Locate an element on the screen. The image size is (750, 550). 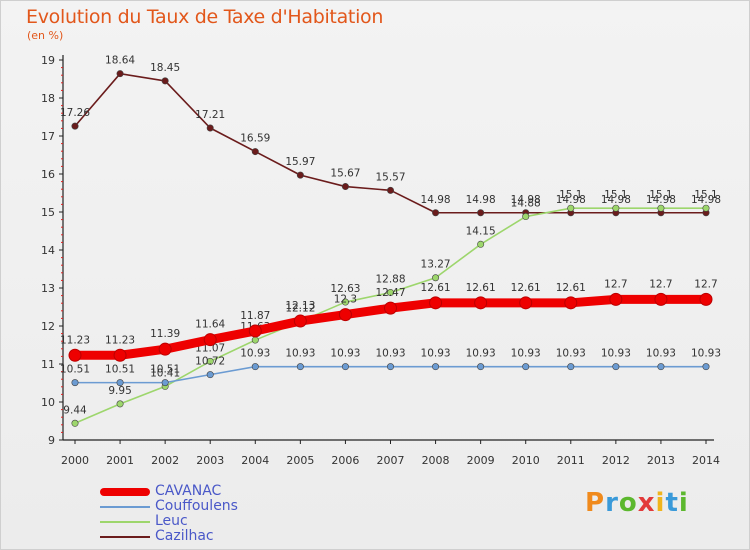
logo-letter: t is located at coordinates (672, 503).